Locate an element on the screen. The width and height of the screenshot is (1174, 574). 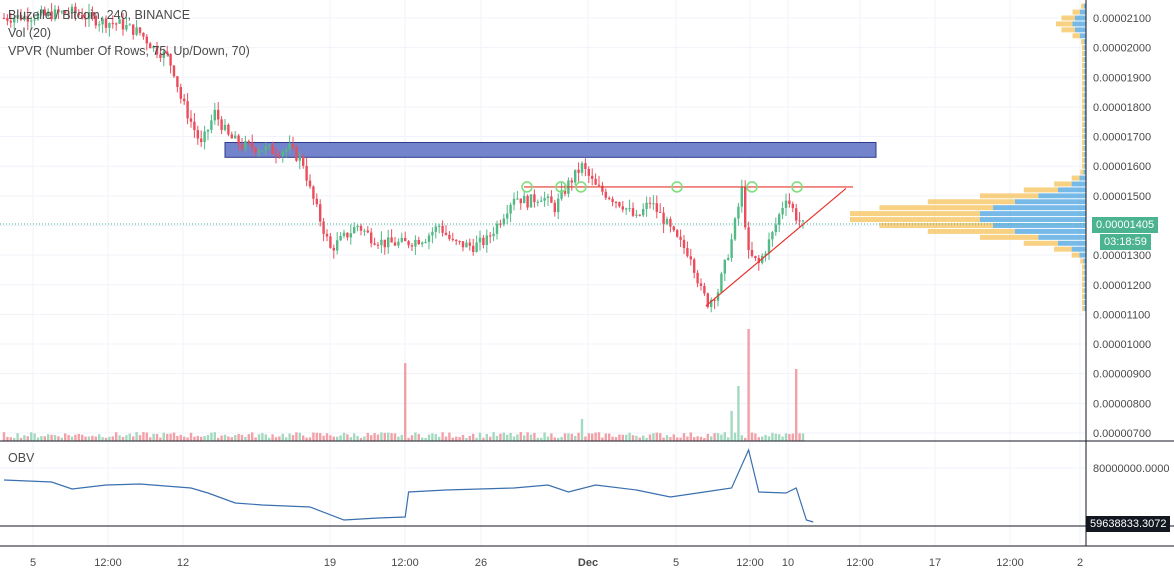
indicator-obv-label: OBV is located at coordinates (21, 458).